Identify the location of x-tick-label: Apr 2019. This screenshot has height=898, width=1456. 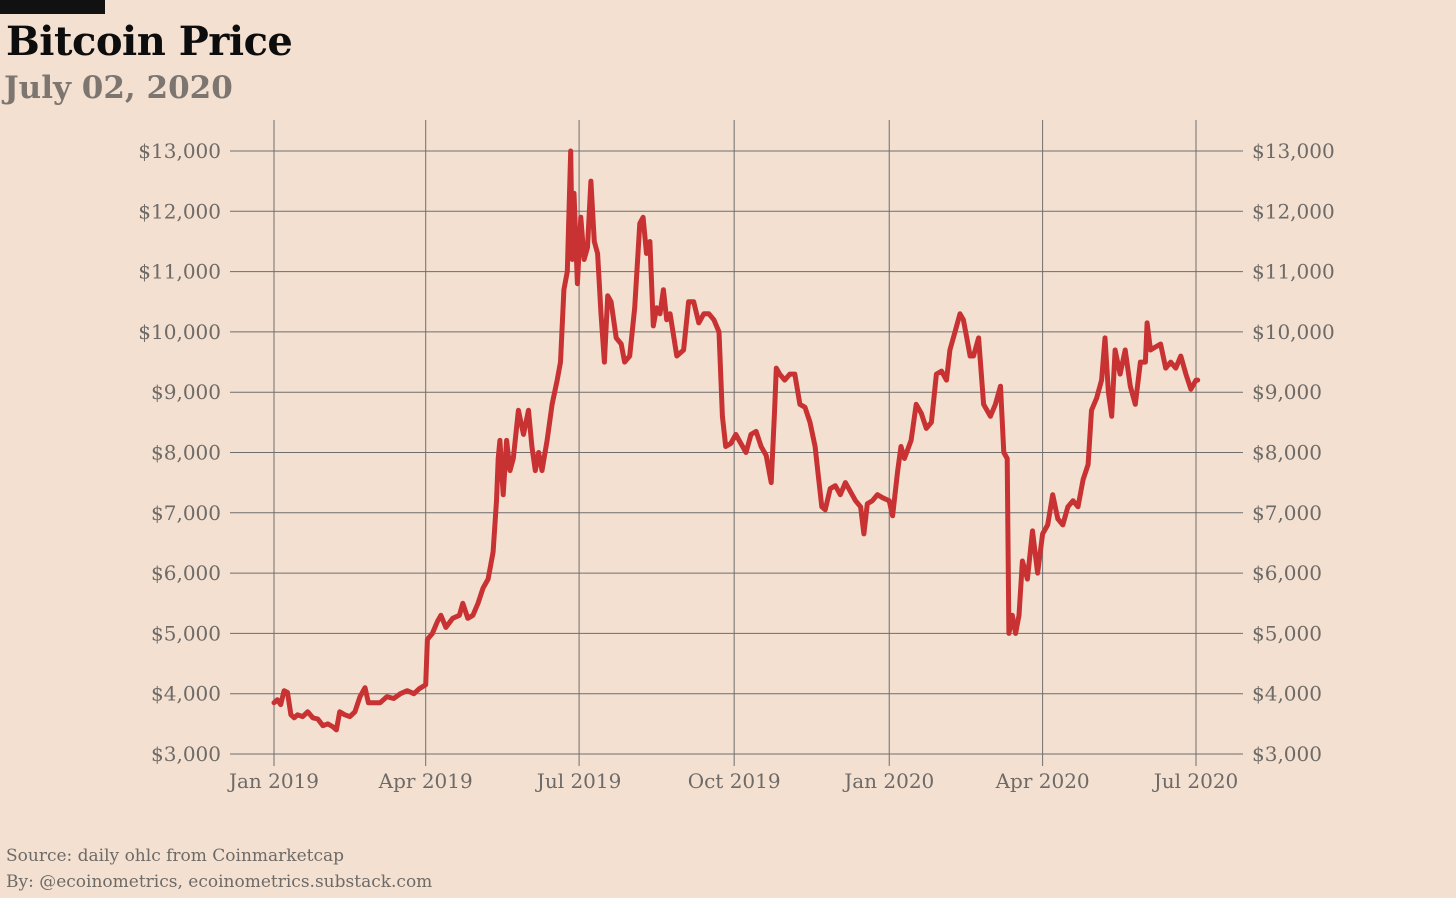
(425, 781).